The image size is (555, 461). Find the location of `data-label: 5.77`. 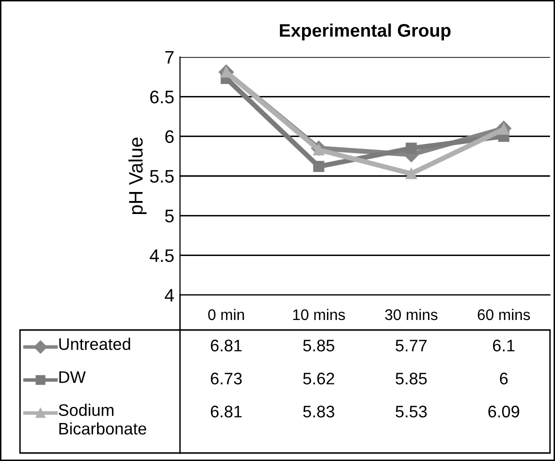

data-label: 5.77 is located at coordinates (411, 346).